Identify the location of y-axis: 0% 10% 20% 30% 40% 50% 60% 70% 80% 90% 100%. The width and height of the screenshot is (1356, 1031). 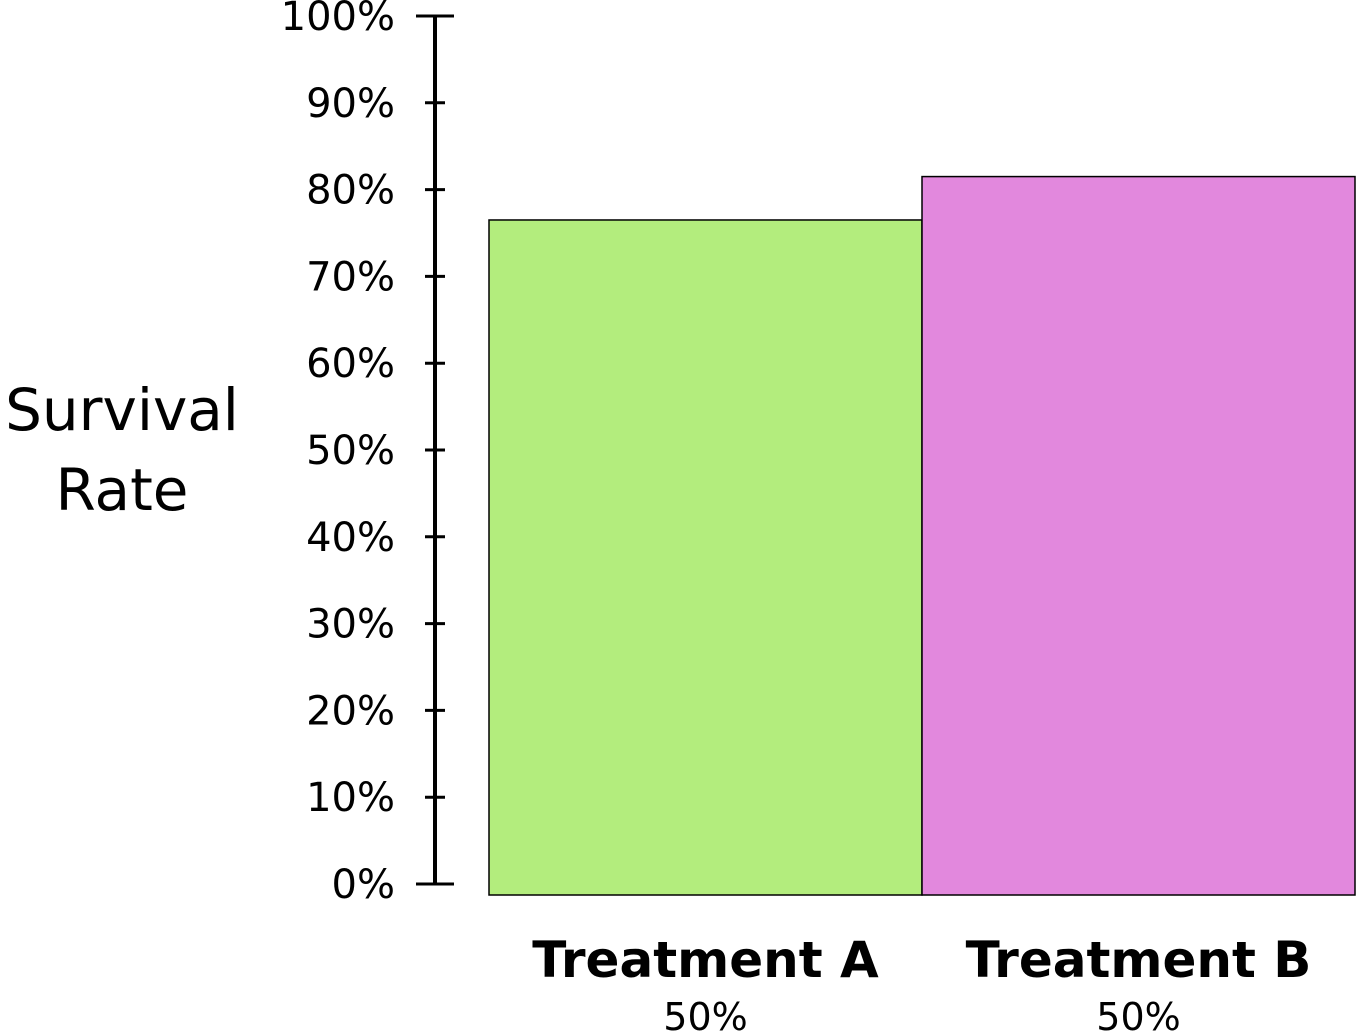
(367, 454).